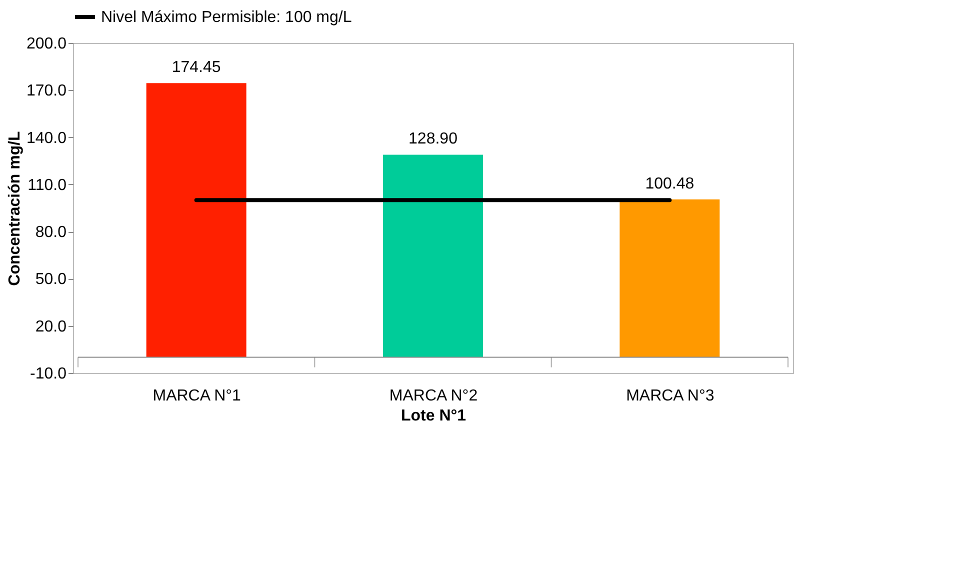  I want to click on x-tick-label: MARCA N°2, so click(433, 396).